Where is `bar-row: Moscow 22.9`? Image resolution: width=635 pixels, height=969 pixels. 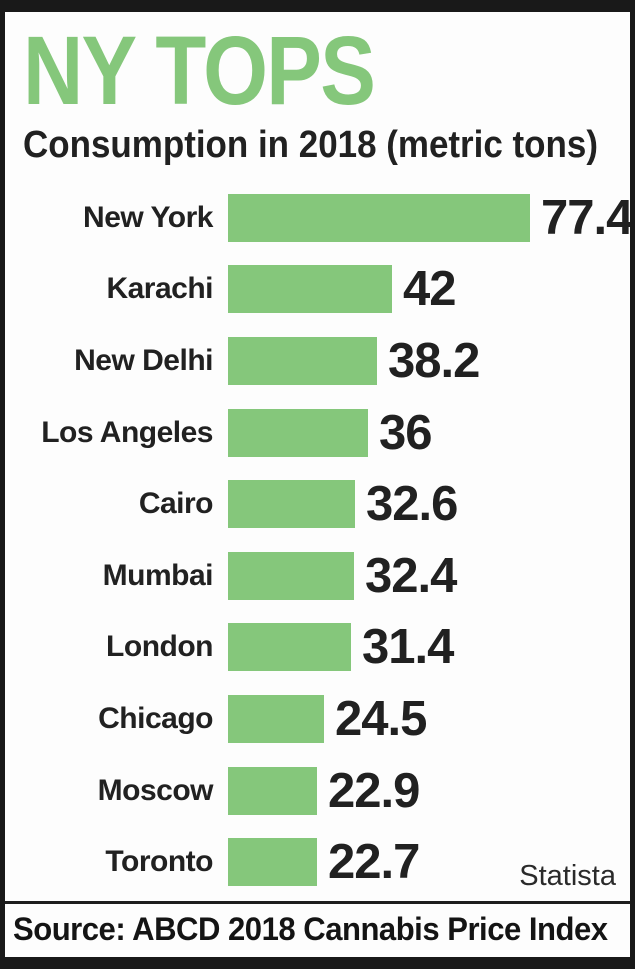 bar-row: Moscow 22.9 is located at coordinates (317, 791).